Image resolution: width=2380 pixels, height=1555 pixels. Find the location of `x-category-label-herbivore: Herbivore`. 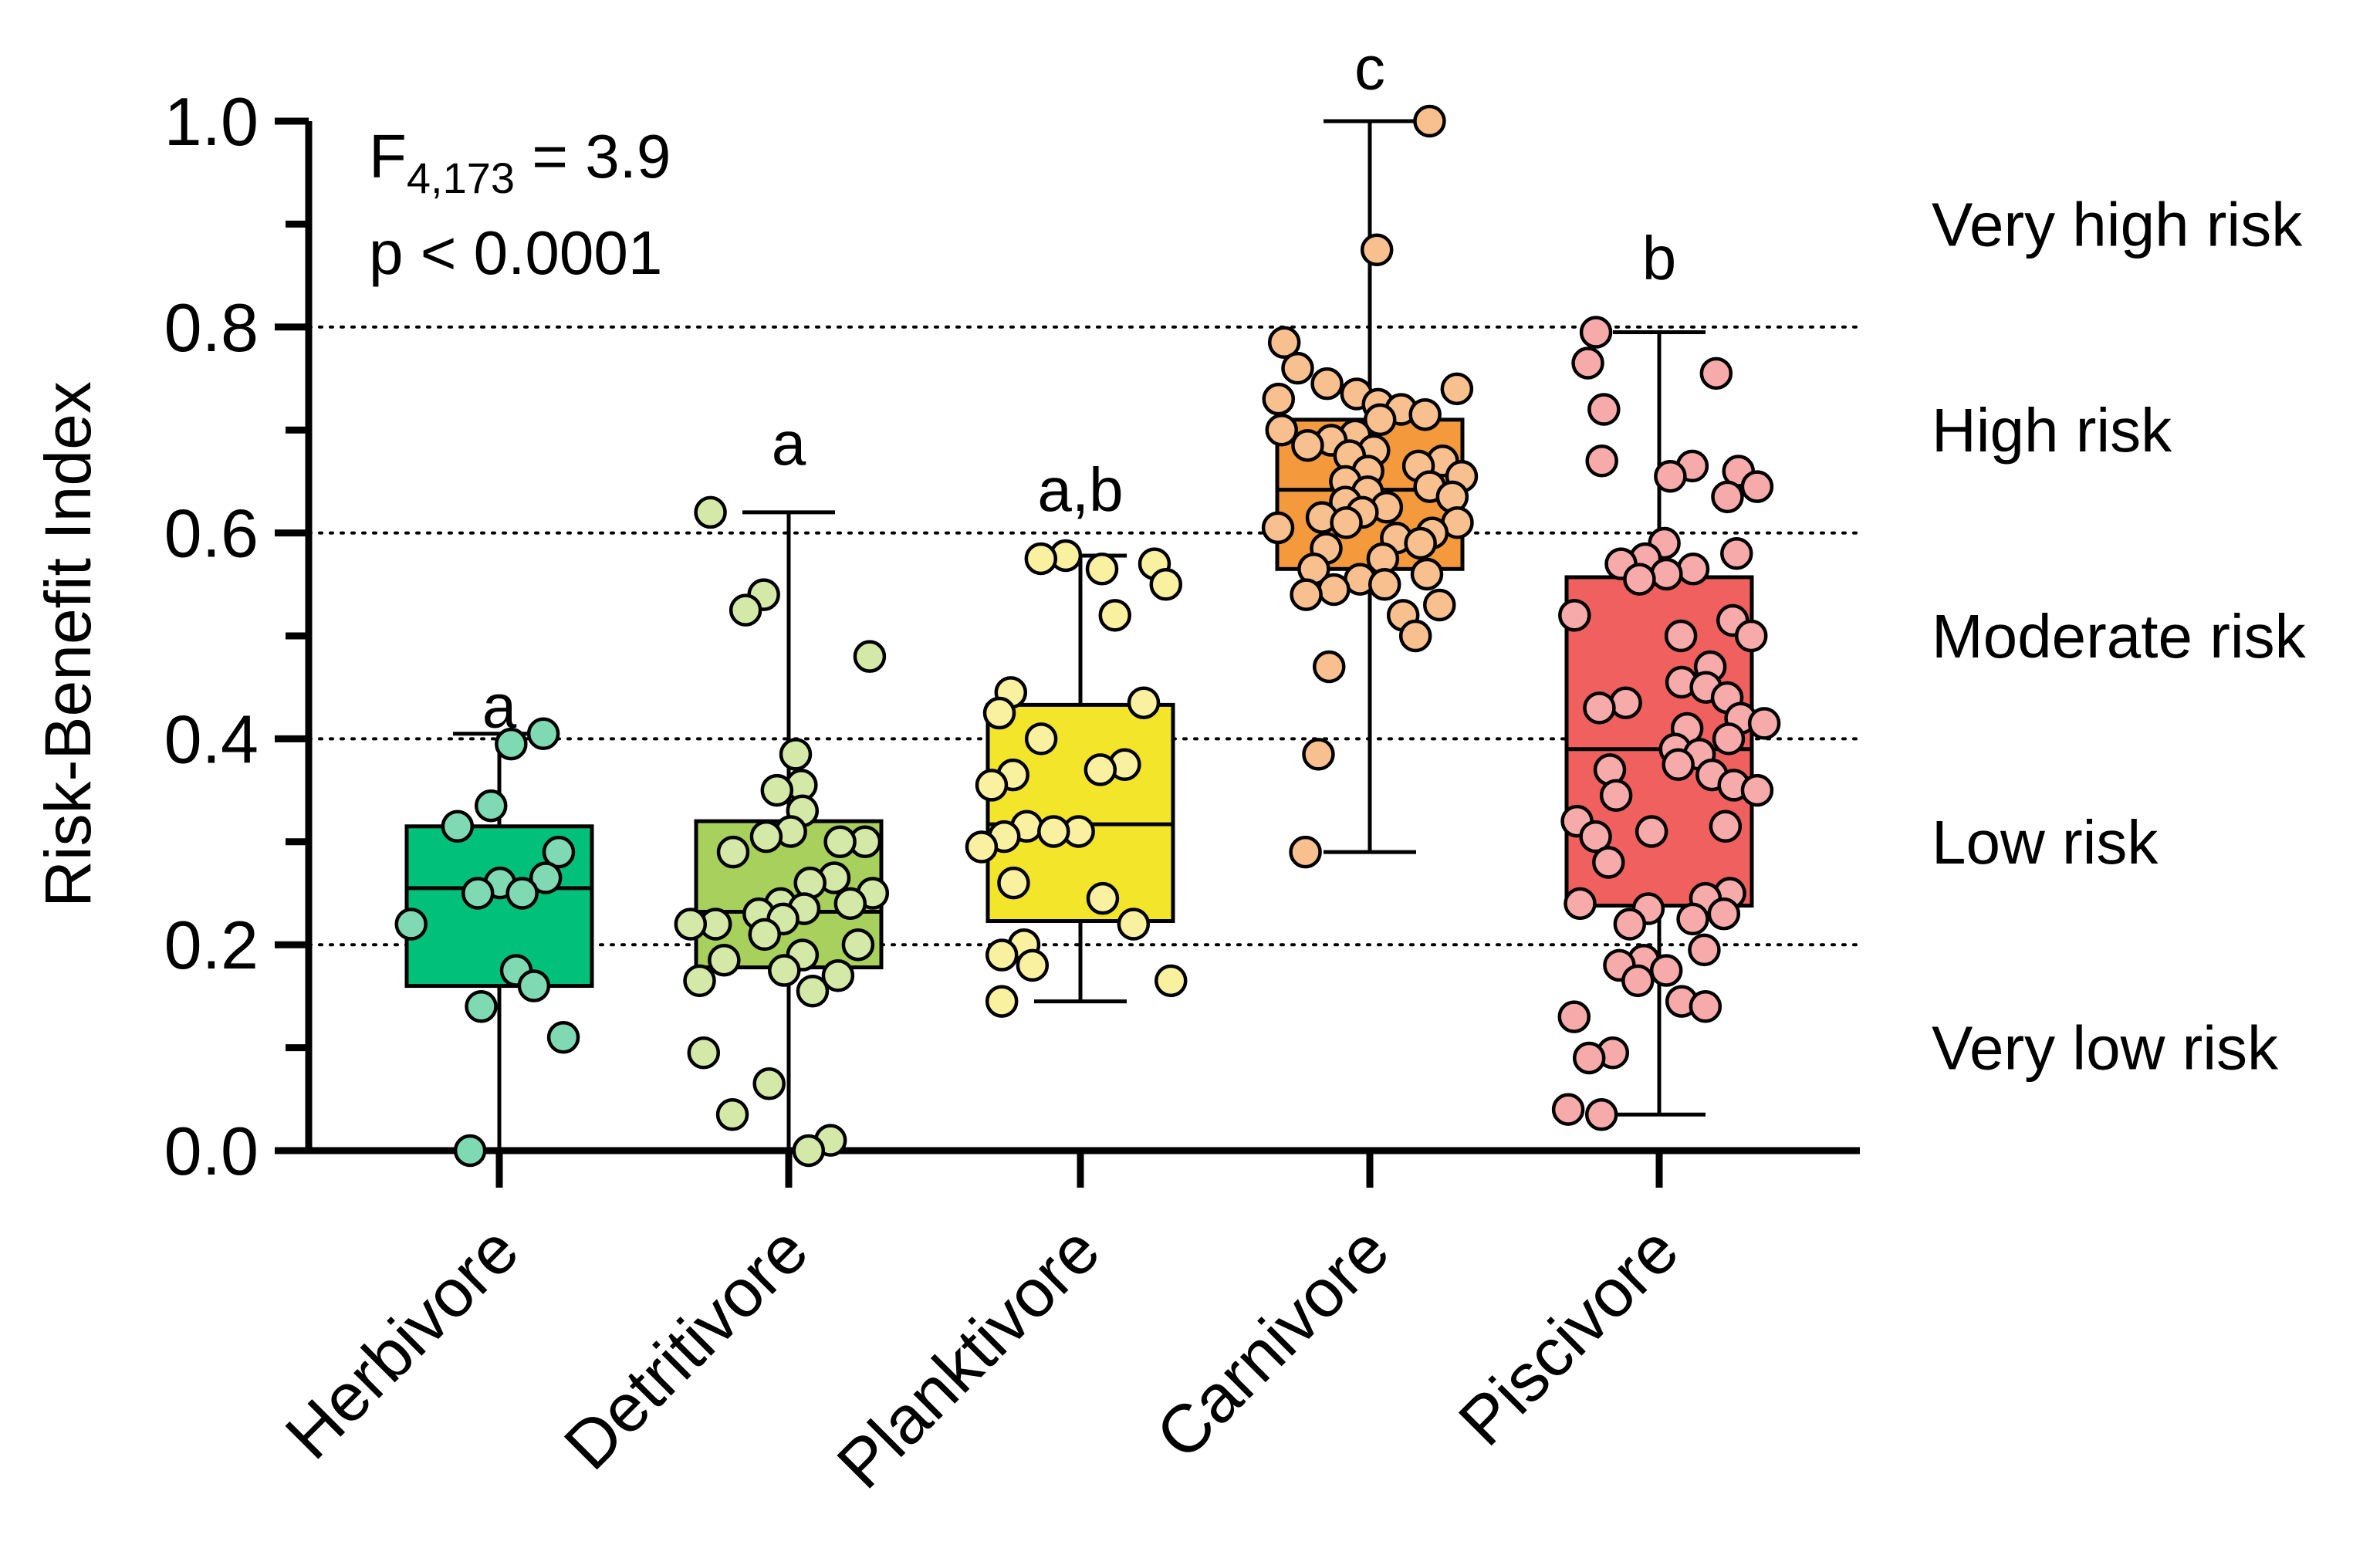

x-category-label-herbivore: Herbivore is located at coordinates (402, 1342).